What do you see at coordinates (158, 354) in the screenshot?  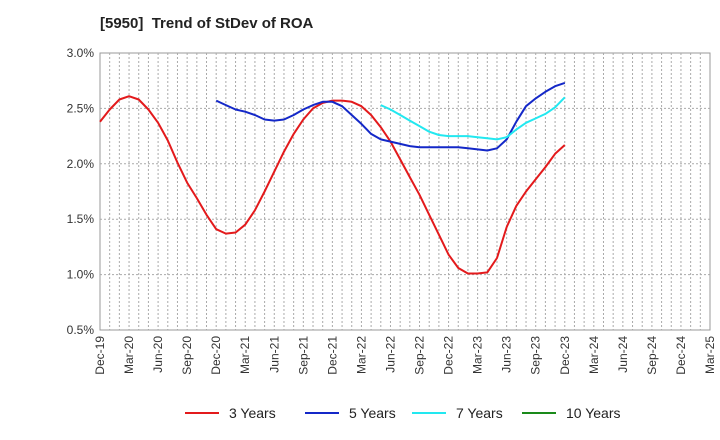 I see `x-tick-label: Jun-20` at bounding box center [158, 354].